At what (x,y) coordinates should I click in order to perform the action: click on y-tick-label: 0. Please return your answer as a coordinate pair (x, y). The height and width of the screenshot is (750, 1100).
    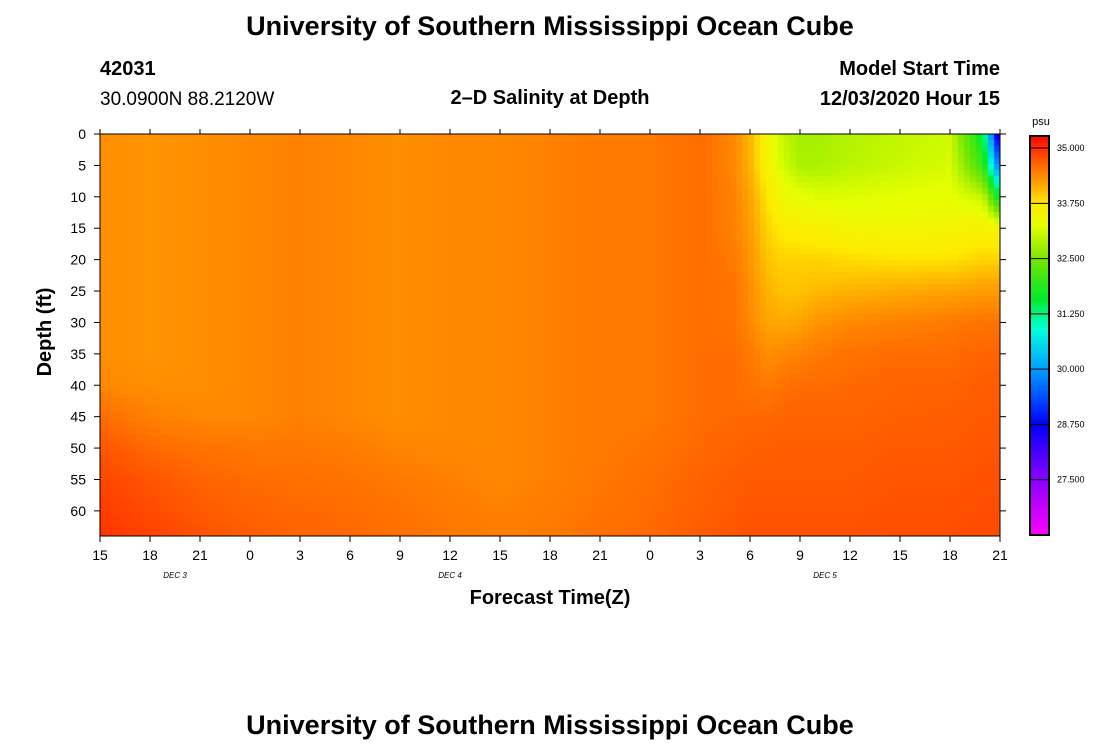
    Looking at the image, I should click on (82, 134).